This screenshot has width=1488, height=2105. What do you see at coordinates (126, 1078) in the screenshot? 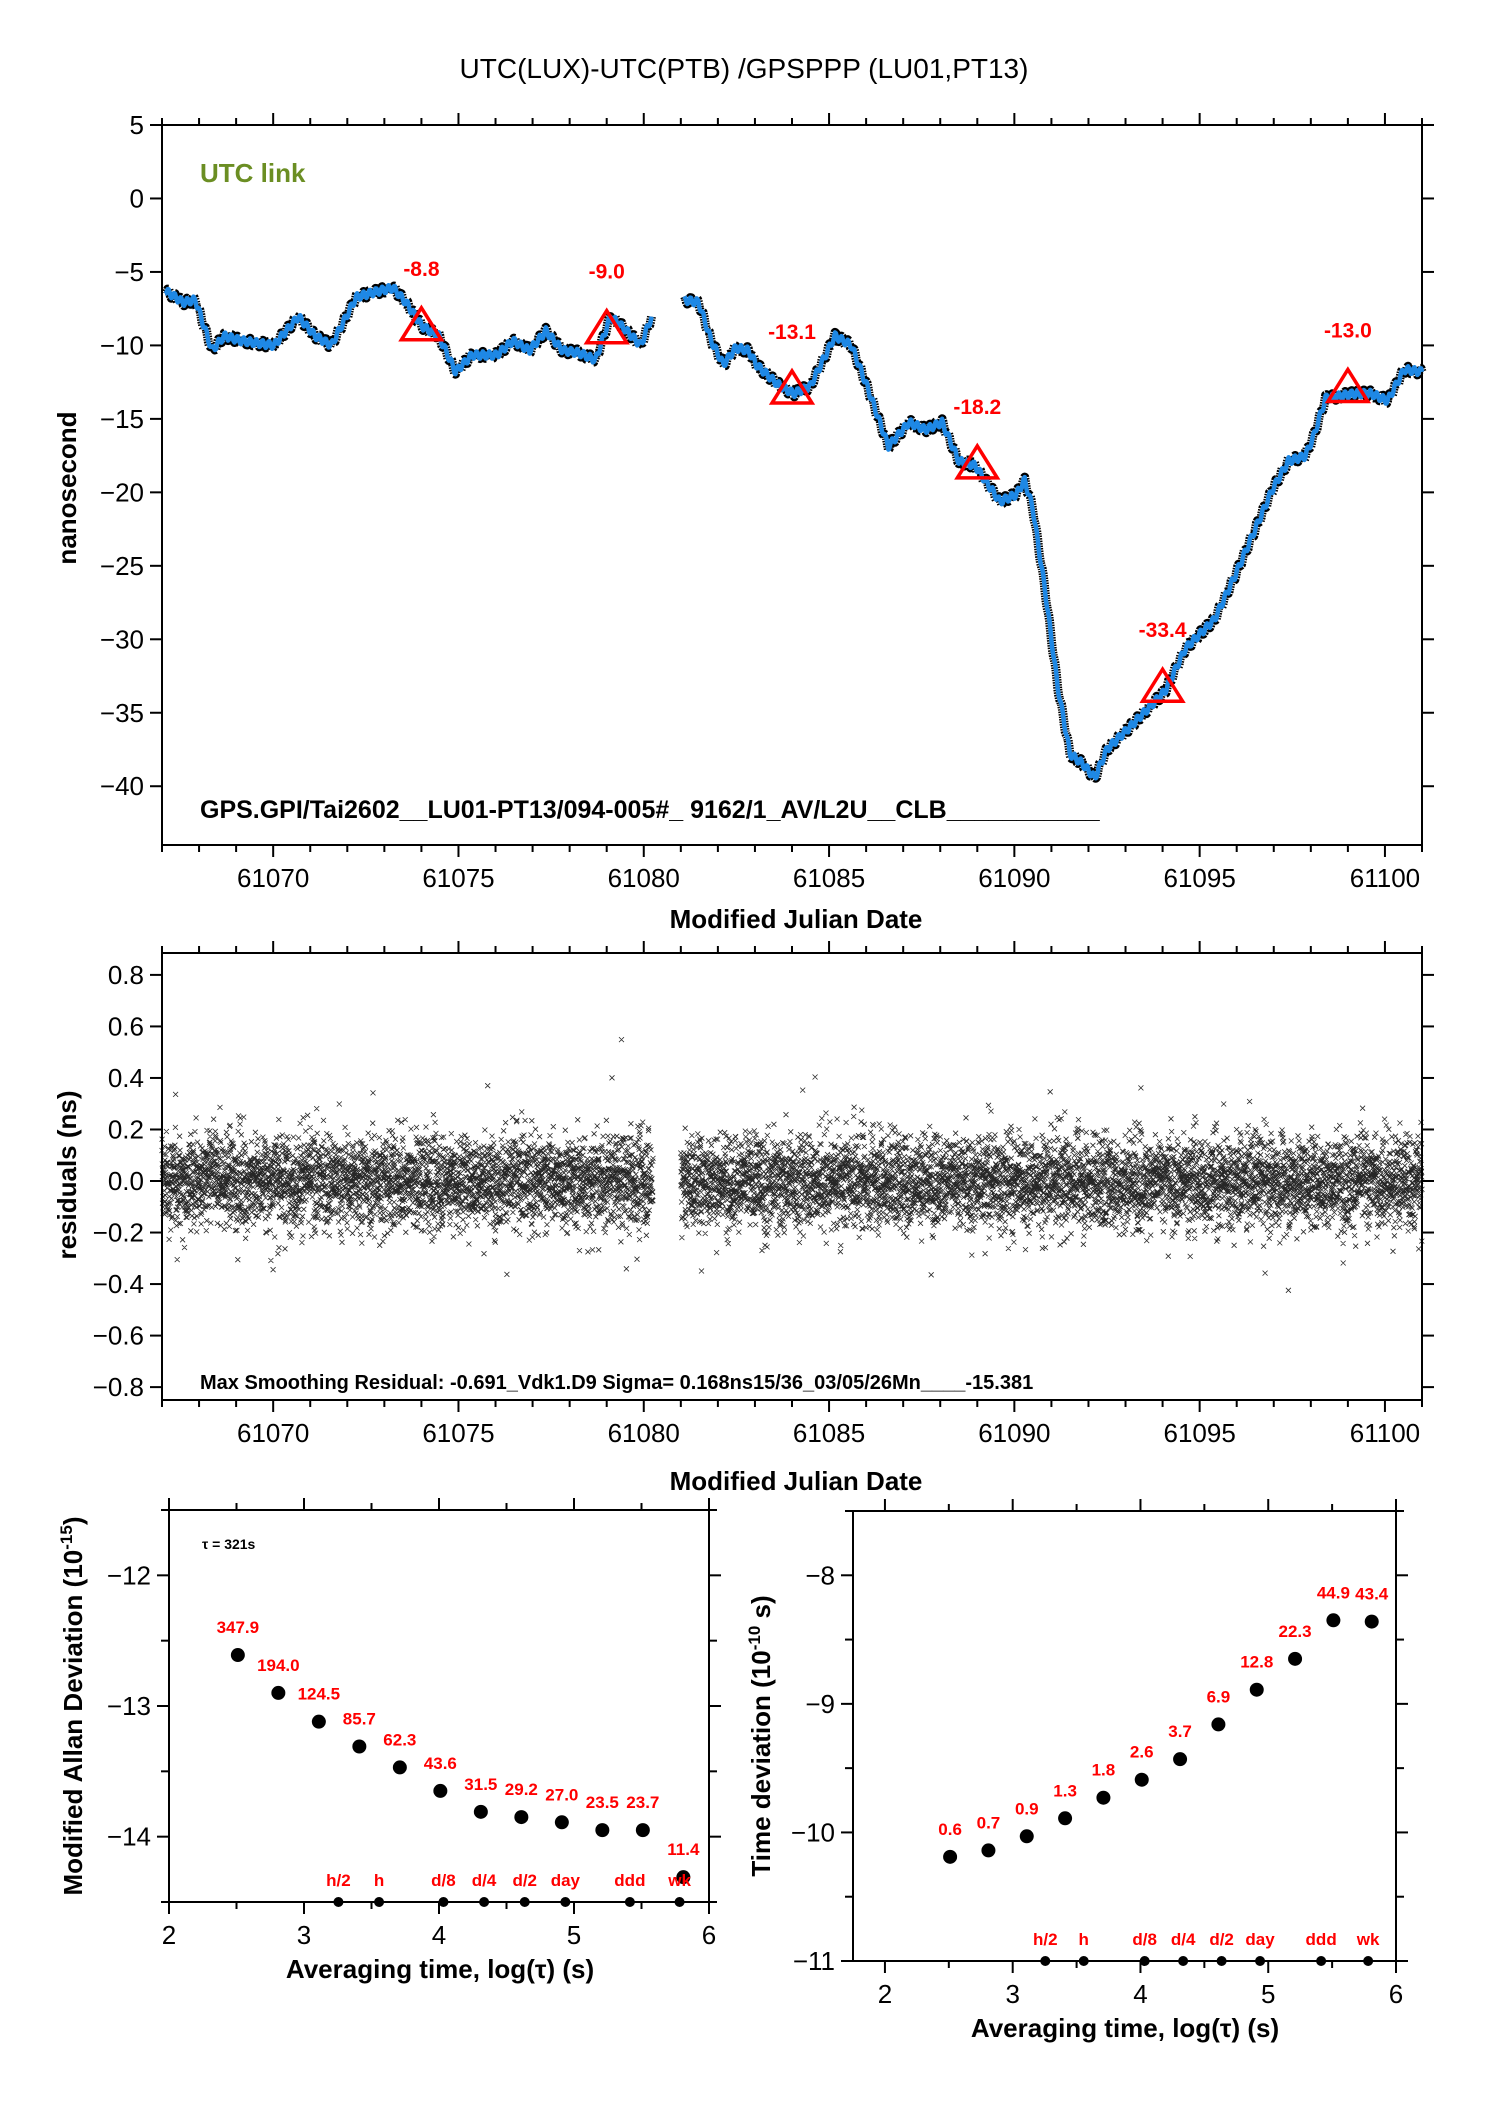
I see `y-tick-label: 0.4` at bounding box center [126, 1078].